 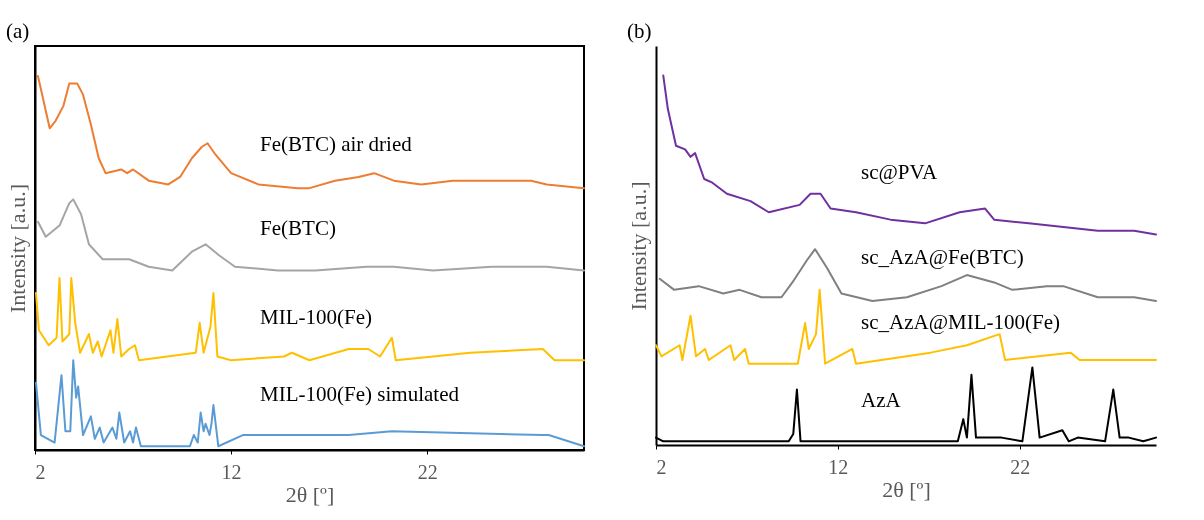 I want to click on chart-title: (a), so click(x=18, y=31).